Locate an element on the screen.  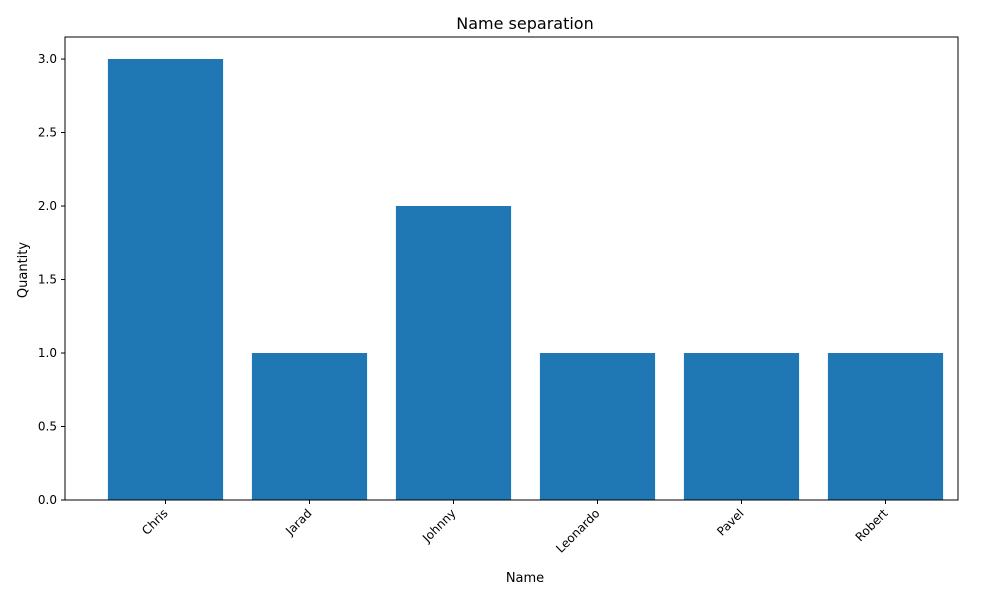
y-tick-label: 2.5 is located at coordinates (47, 133).